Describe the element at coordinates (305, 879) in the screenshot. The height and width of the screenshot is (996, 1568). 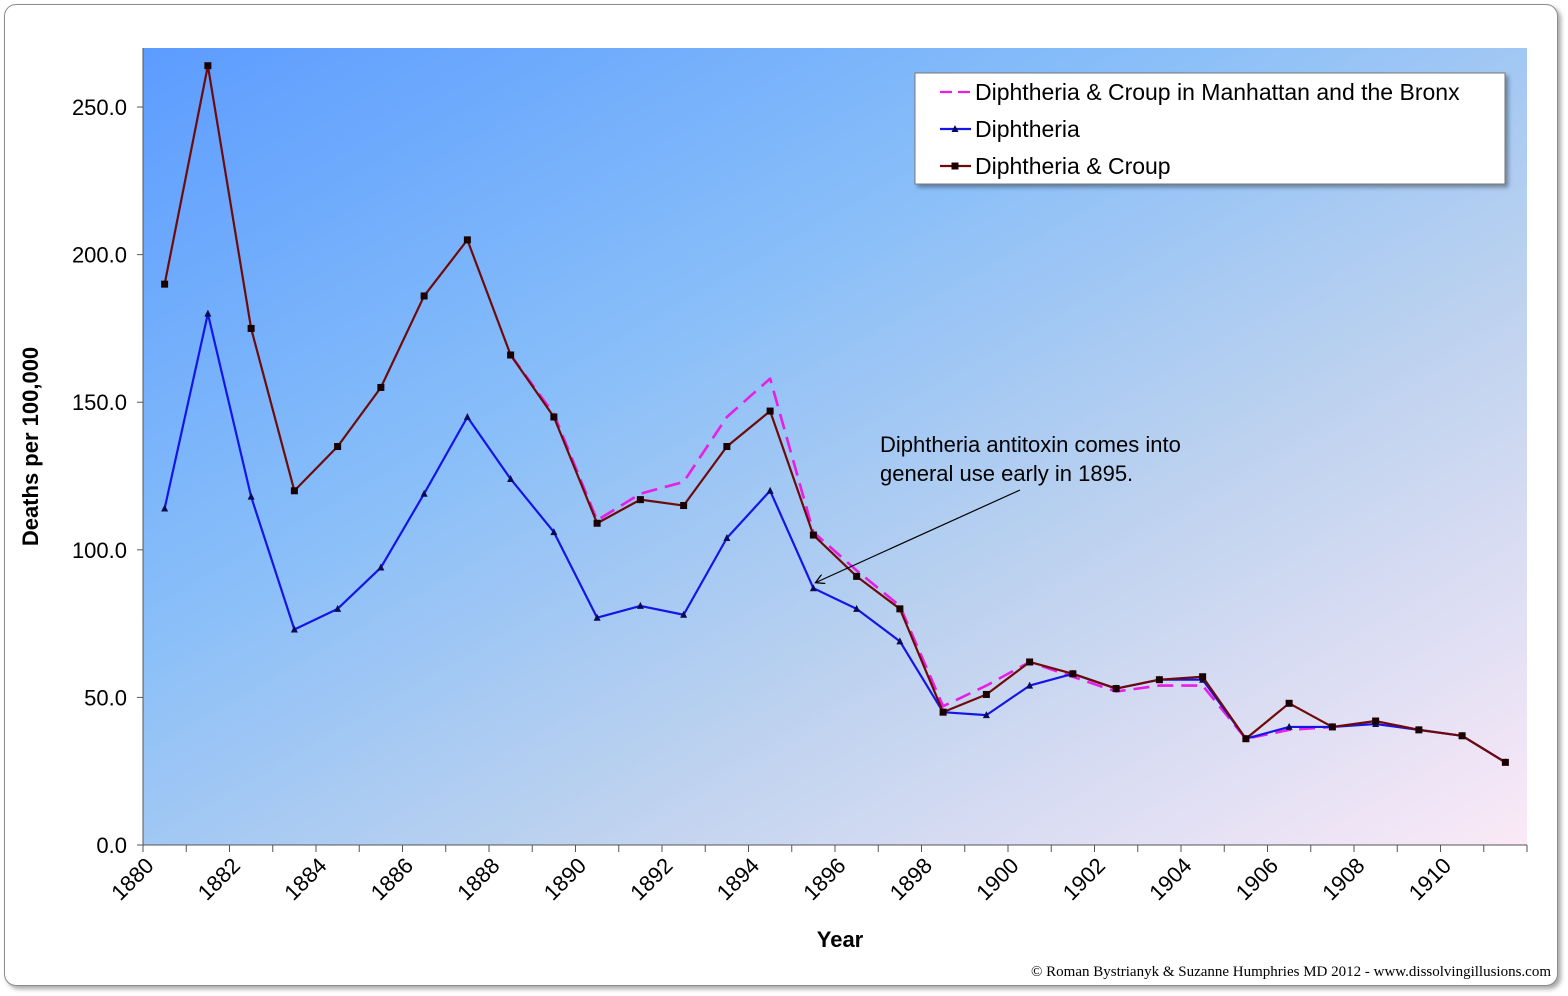
I see `x-tick-label: 1884` at that location.